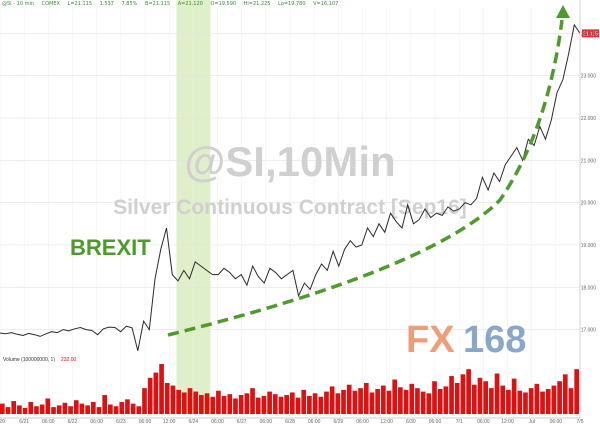 The image size is (600, 433). Describe the element at coordinates (531, 422) in the screenshot. I see `x-tick-label: Jul` at that location.